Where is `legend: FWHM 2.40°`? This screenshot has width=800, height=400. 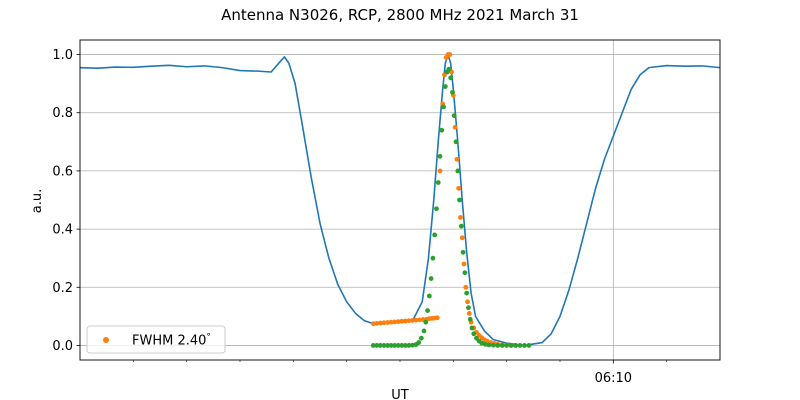 legend: FWHM 2.40° is located at coordinates (156, 339).